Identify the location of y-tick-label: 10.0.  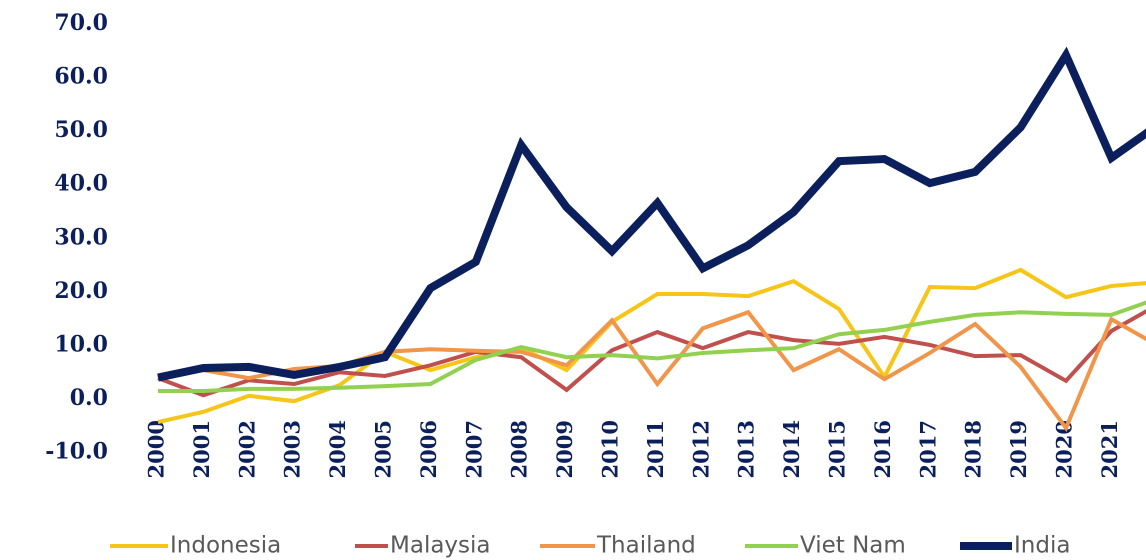
(81, 344).